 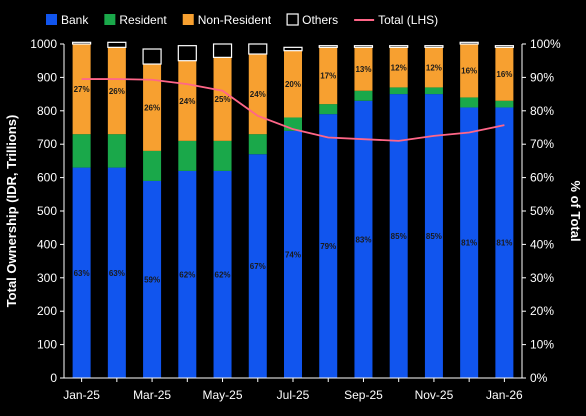 What do you see at coordinates (504, 395) in the screenshot?
I see `x-tick-label: Jan-26` at bounding box center [504, 395].